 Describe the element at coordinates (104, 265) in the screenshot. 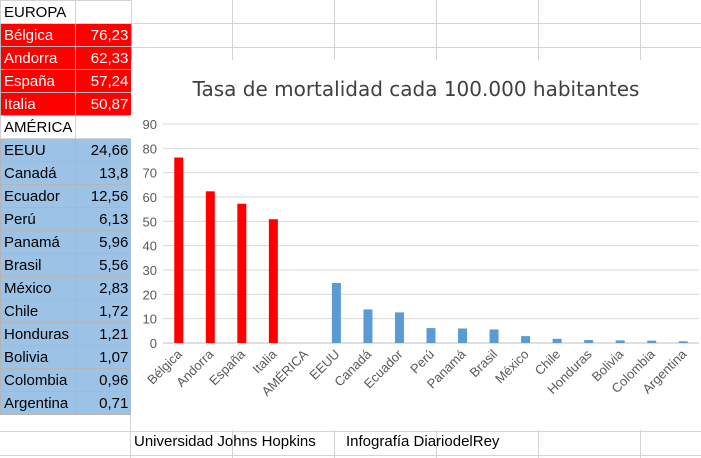

I see `value-cell: 5,56` at that location.